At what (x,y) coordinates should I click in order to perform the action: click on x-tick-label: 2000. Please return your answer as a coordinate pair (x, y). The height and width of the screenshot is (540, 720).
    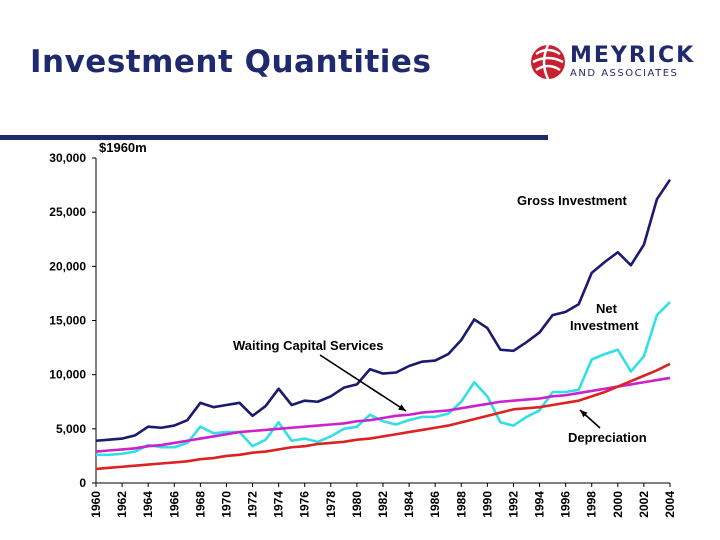
    Looking at the image, I should click on (618, 504).